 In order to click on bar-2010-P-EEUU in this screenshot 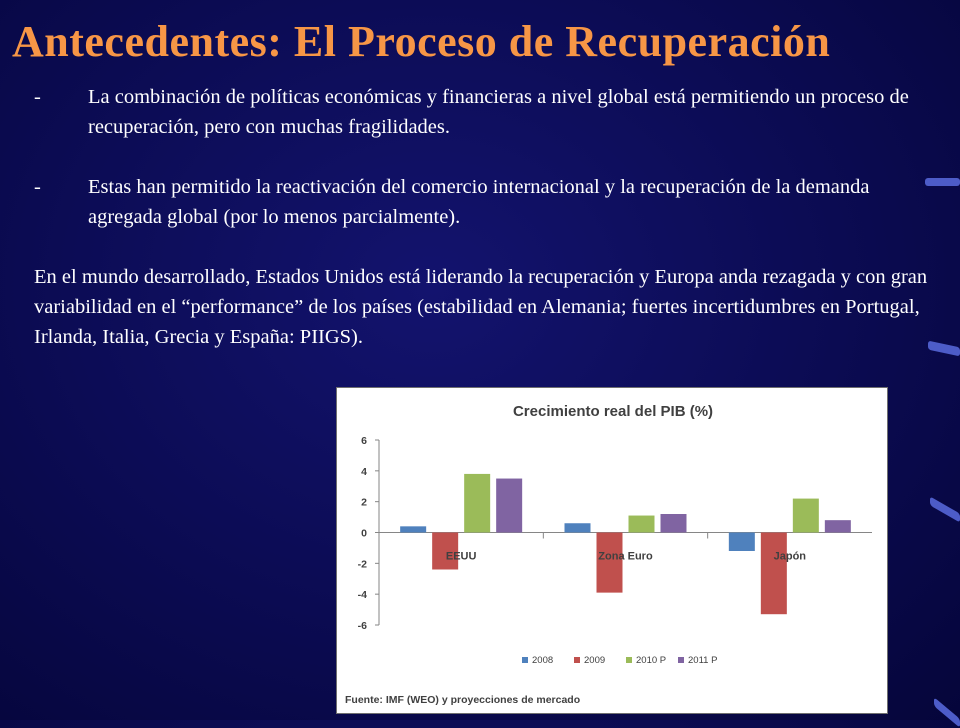, I will do `click(477, 503)`.